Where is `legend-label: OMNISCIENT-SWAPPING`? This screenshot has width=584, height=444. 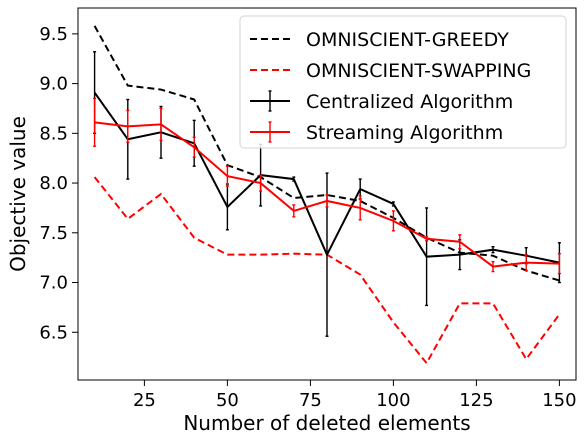 legend-label: OMNISCIENT-SWAPPING is located at coordinates (418, 71).